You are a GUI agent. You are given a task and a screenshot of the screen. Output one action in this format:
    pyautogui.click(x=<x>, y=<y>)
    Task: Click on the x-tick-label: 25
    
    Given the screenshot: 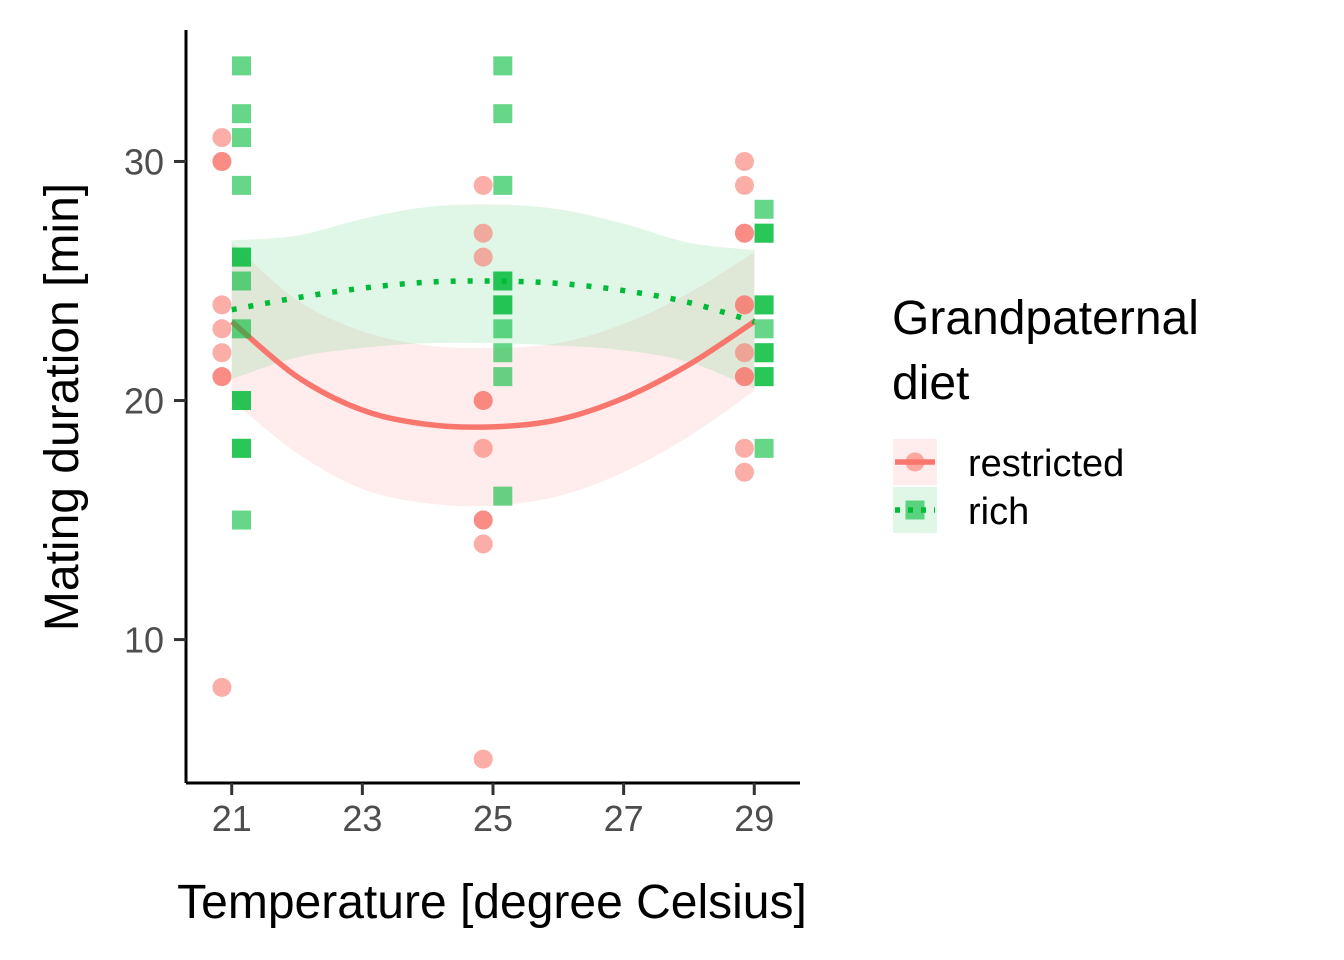 What is the action you would take?
    pyautogui.click(x=493, y=818)
    